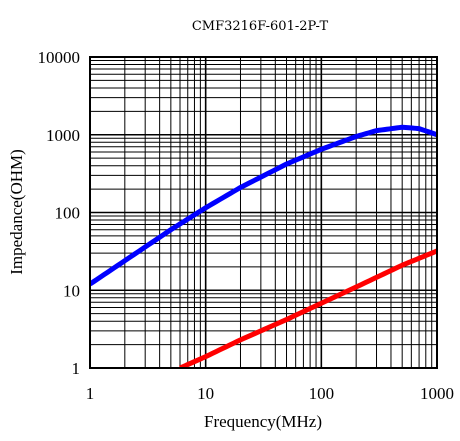  I want to click on x-tick-label: 1, so click(90, 393).